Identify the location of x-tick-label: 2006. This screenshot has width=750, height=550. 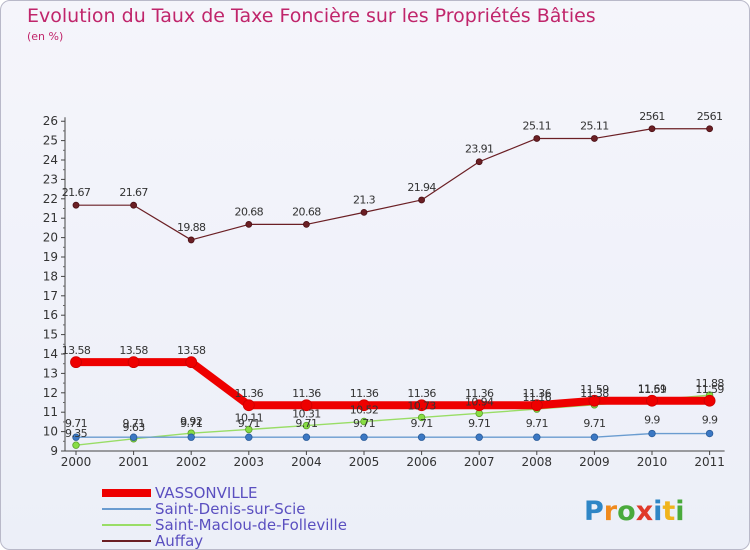
(421, 462).